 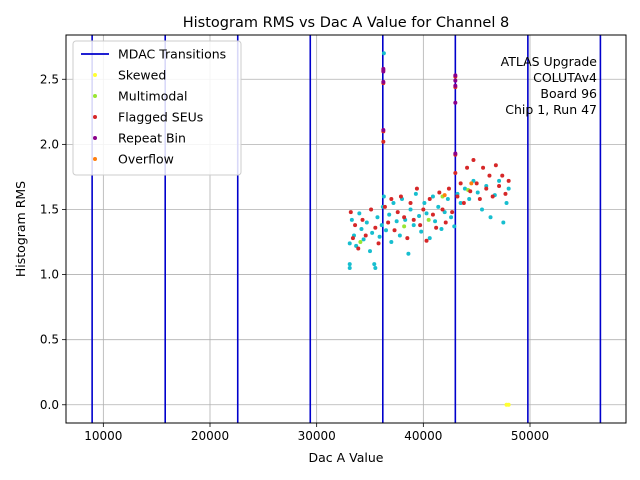 What do you see at coordinates (549, 61) in the screenshot?
I see `annotation-line-1: ATLAS Upgrade` at bounding box center [549, 61].